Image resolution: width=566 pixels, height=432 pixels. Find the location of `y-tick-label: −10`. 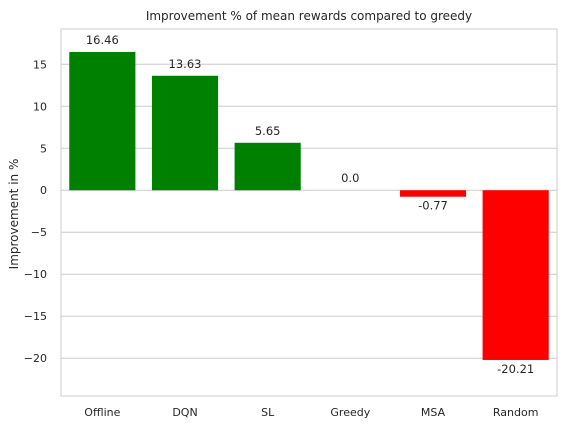

y-tick-label: −10 is located at coordinates (35, 274).